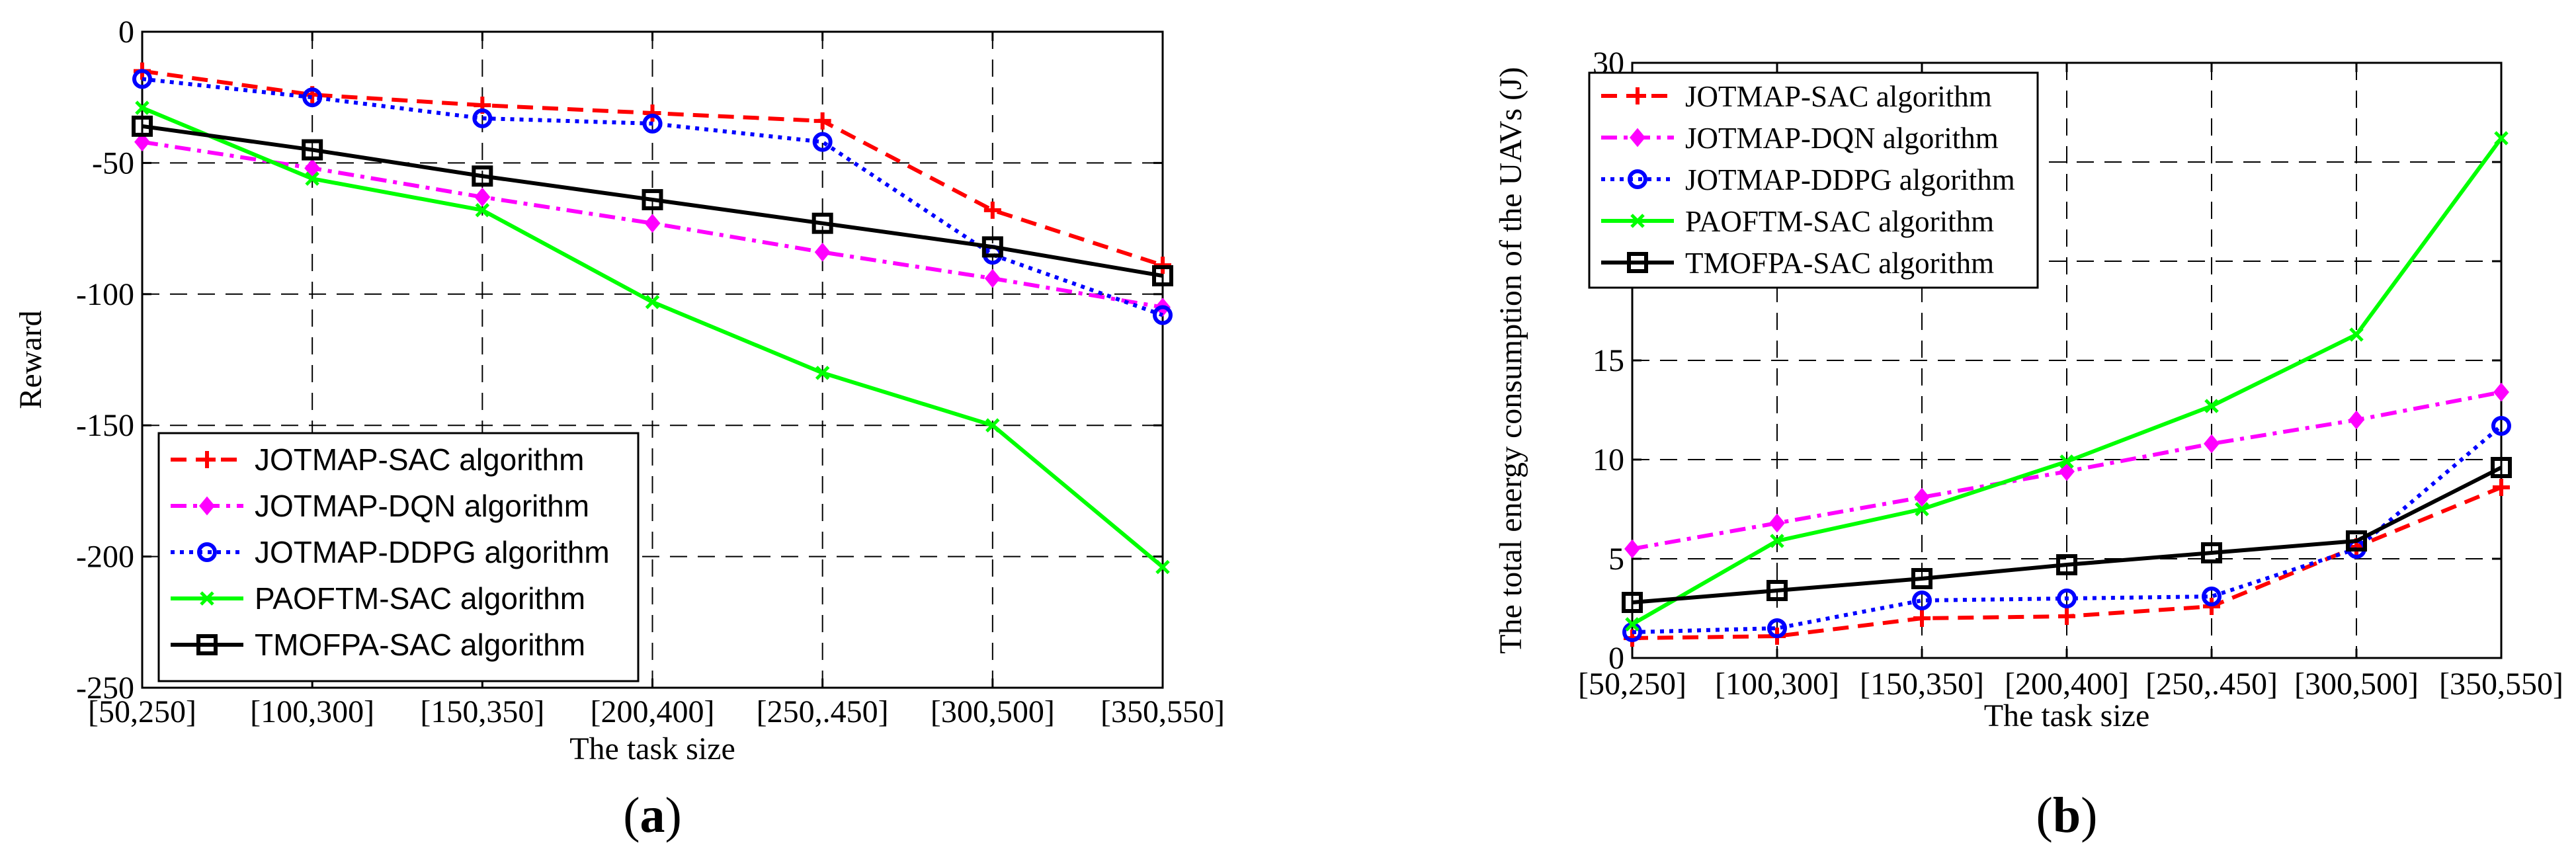 The image size is (2576, 859). What do you see at coordinates (113, 163) in the screenshot?
I see `y-tick-label: -50` at bounding box center [113, 163].